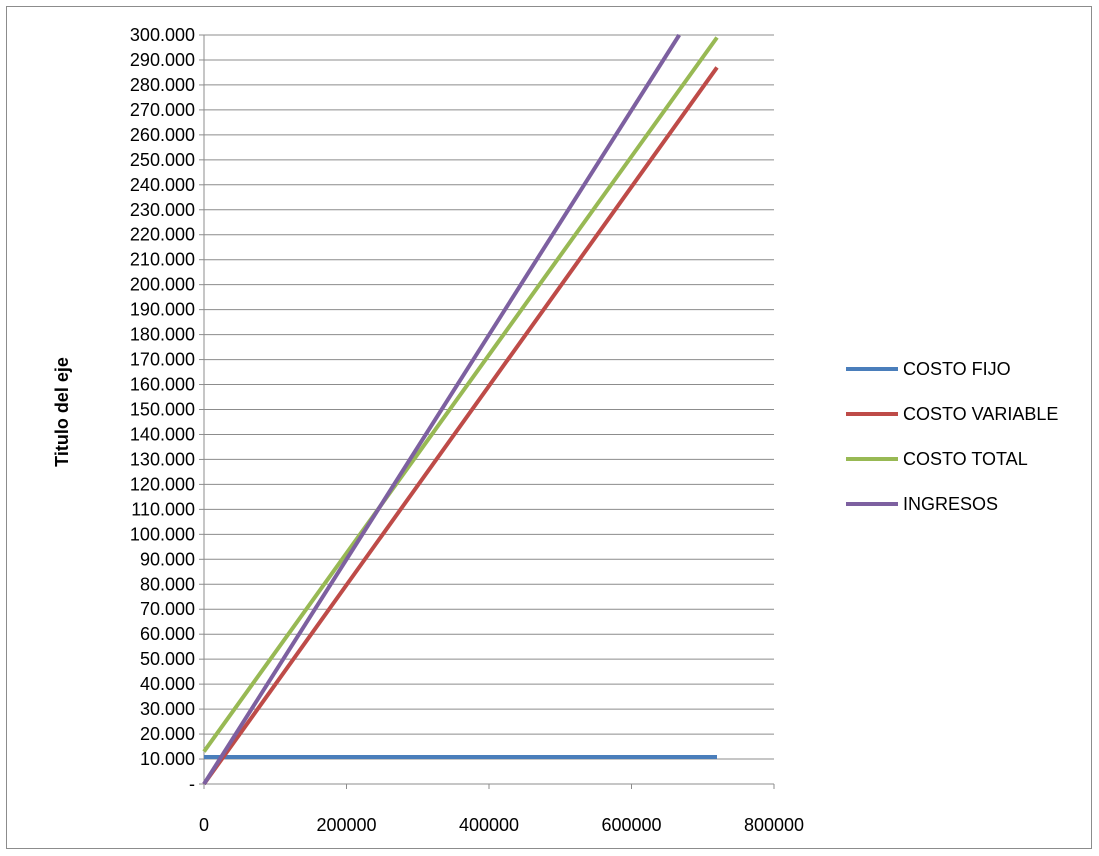 This screenshot has height=856, width=1099. What do you see at coordinates (774, 825) in the screenshot?
I see `x-tick-label: 800000` at bounding box center [774, 825].